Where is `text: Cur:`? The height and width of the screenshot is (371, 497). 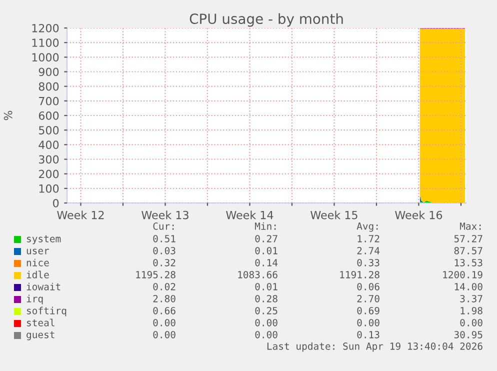
text: Cur: is located at coordinates (163, 226).